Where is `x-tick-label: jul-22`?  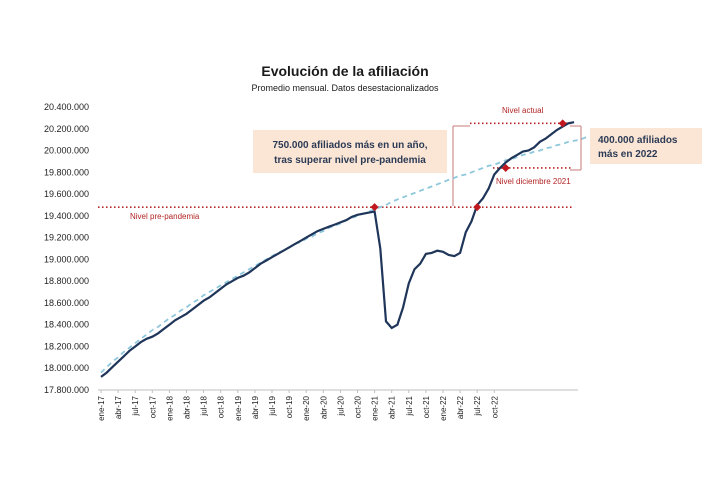
x-tick-label: jul-22 is located at coordinates (477, 405).